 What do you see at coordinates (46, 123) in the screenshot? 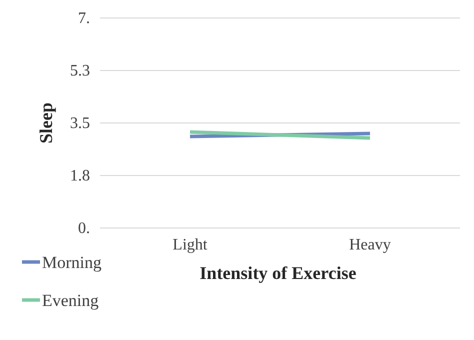
I see `y-axis-title: Sleep` at bounding box center [46, 123].